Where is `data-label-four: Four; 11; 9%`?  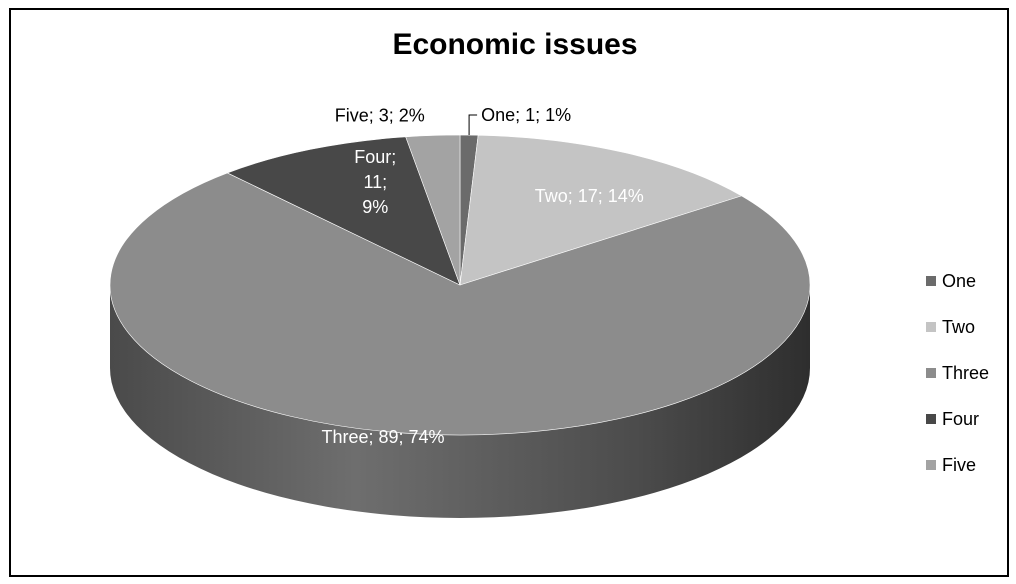
data-label-four: Four; 11; 9% is located at coordinates (375, 182).